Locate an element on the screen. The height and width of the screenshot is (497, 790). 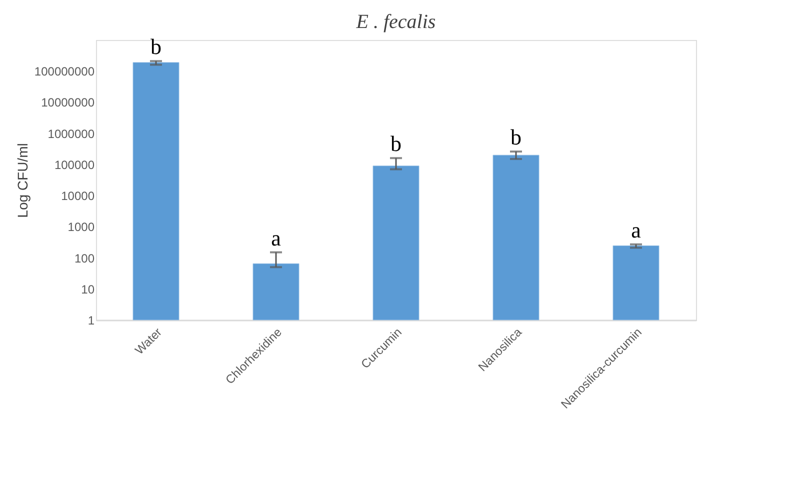
y-tick-label: 1000 is located at coordinates (81, 227).